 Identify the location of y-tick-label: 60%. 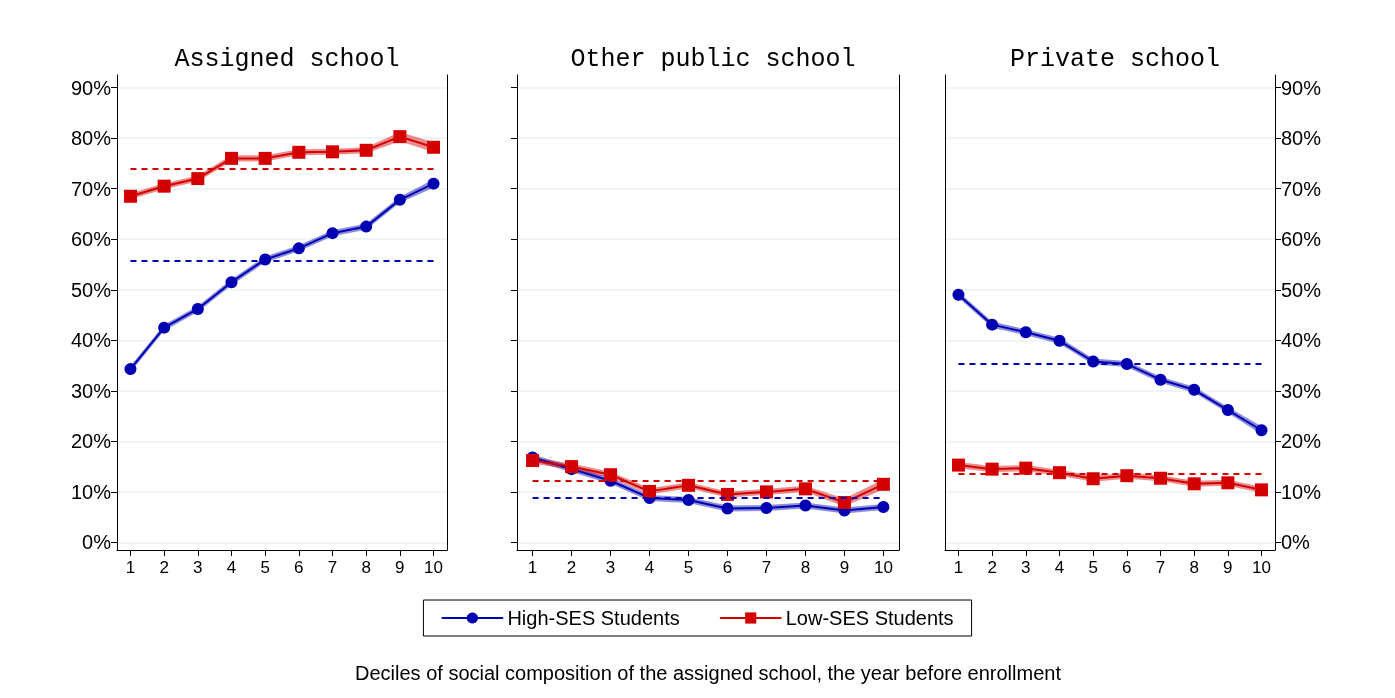
(91, 239).